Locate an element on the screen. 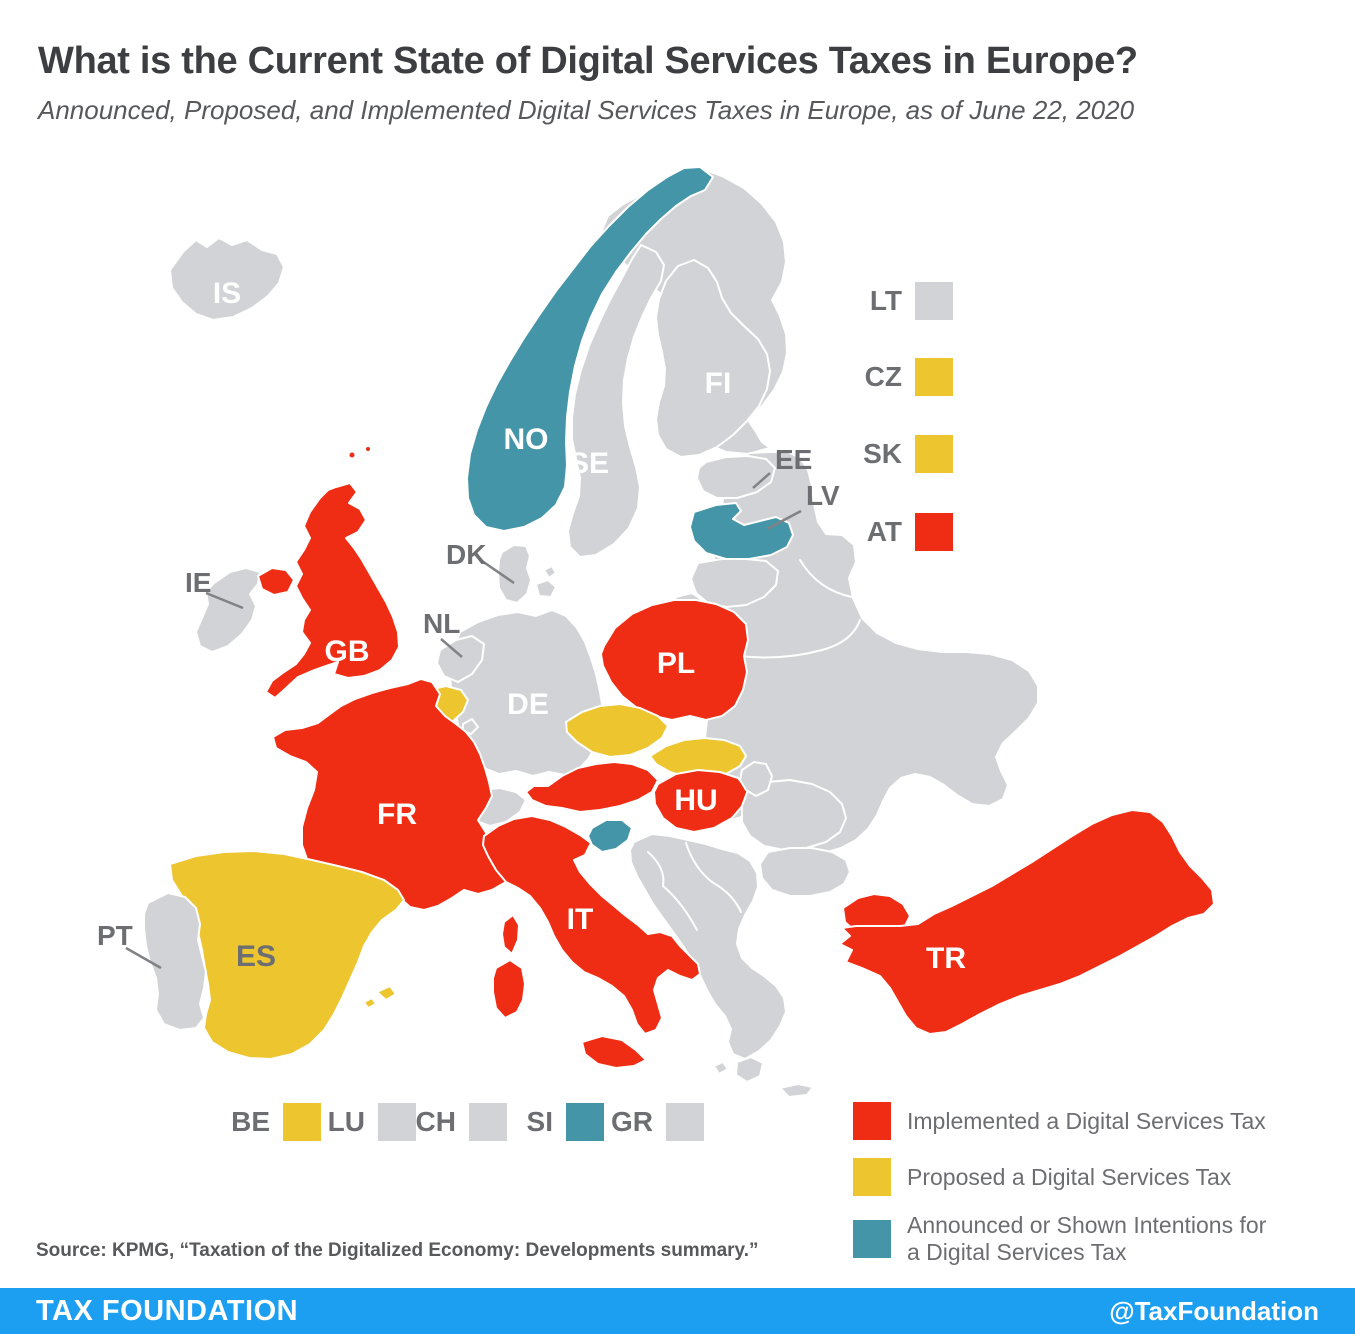 This screenshot has height=1334, width=1355. bottom-legend-swatch-gr is located at coordinates (685, 1122).